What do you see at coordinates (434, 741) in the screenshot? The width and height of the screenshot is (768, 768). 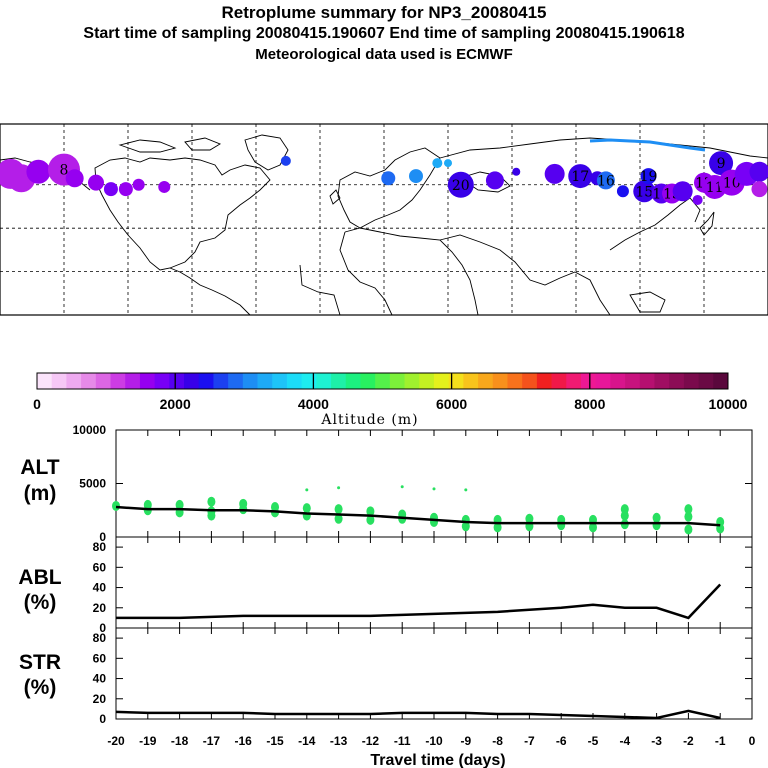 I see `x-tick-label: -10` at bounding box center [434, 741].